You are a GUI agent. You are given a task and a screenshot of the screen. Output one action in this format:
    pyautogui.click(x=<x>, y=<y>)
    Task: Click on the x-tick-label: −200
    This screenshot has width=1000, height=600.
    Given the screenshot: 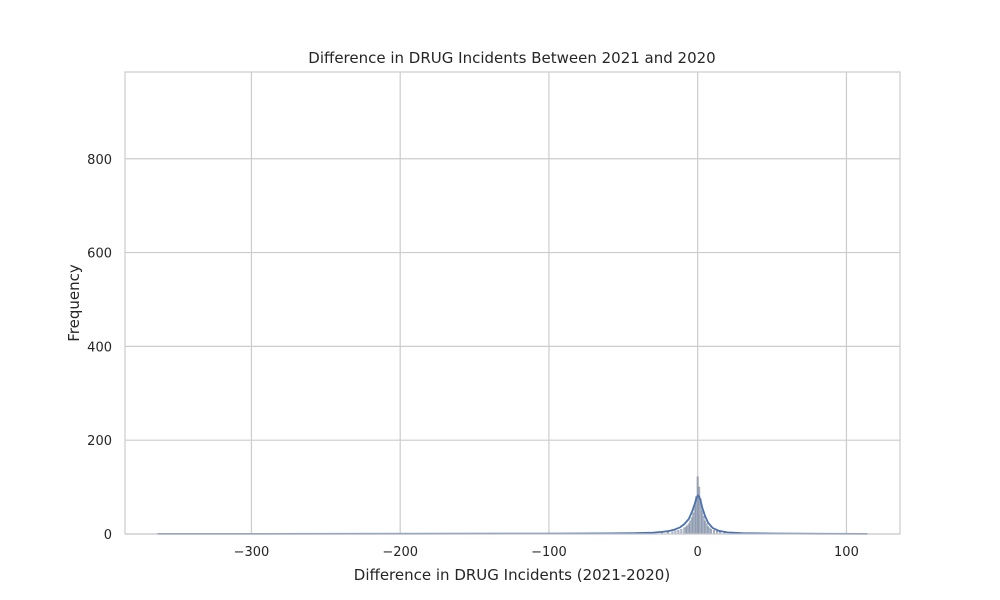 What is the action you would take?
    pyautogui.click(x=400, y=552)
    